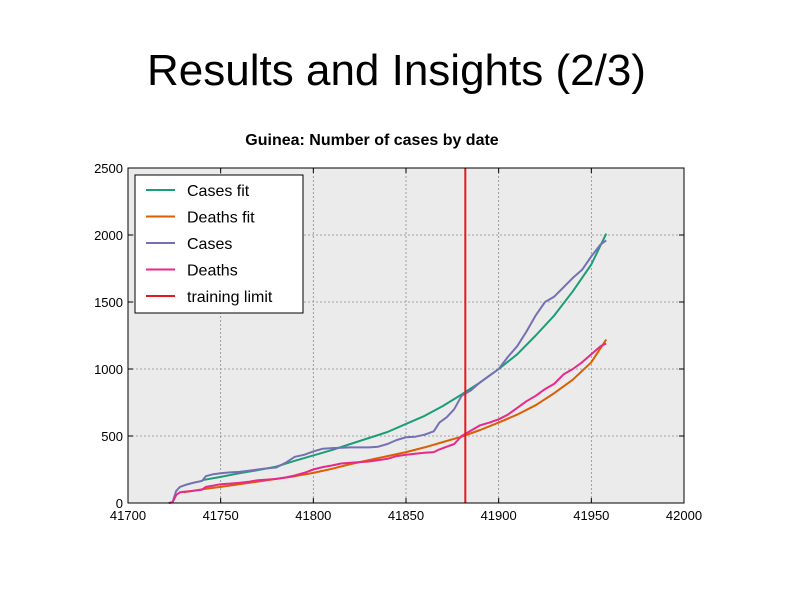 Image resolution: width=793 pixels, height=595 pixels. Describe the element at coordinates (212, 271) in the screenshot. I see `legend-label: Deaths` at that location.